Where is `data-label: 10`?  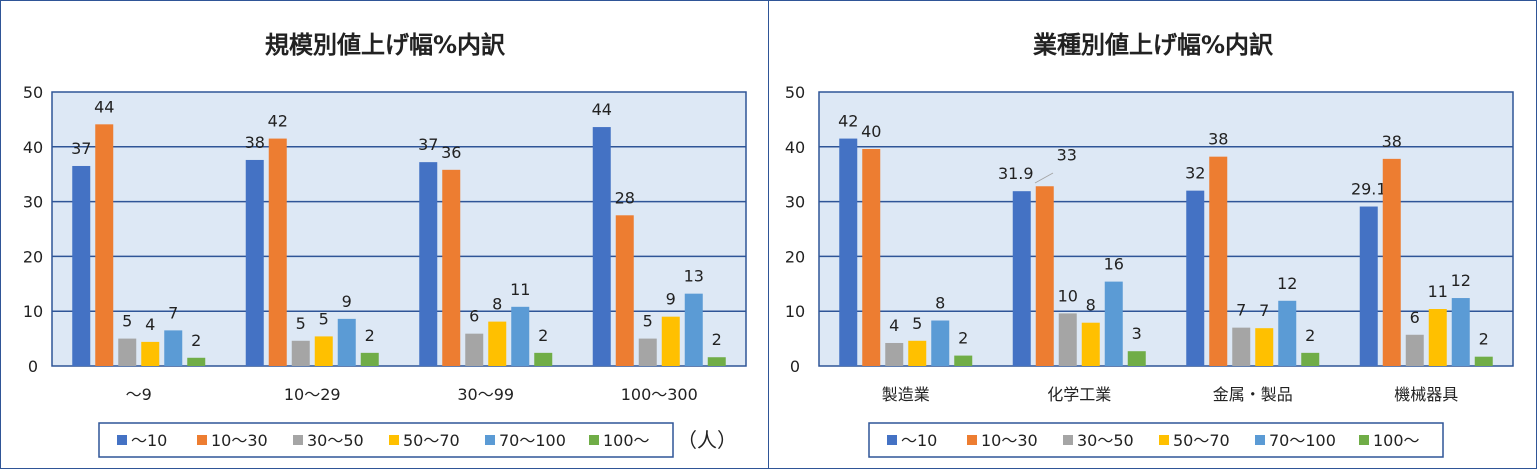 data-label: 10 is located at coordinates (1068, 295).